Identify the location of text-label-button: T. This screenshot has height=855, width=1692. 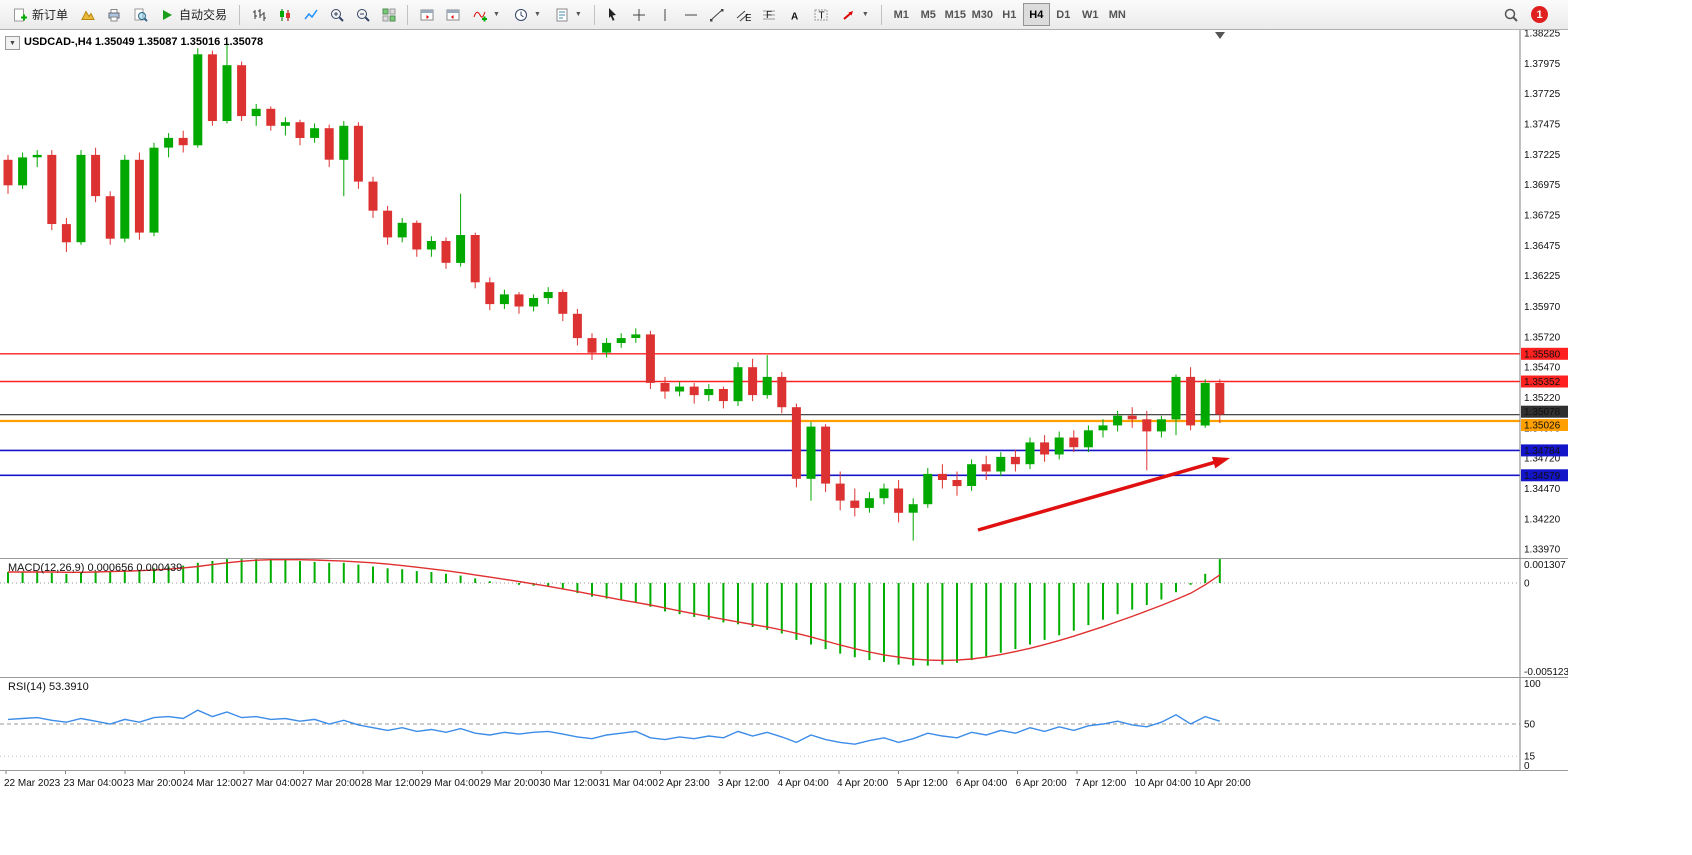
(821, 14).